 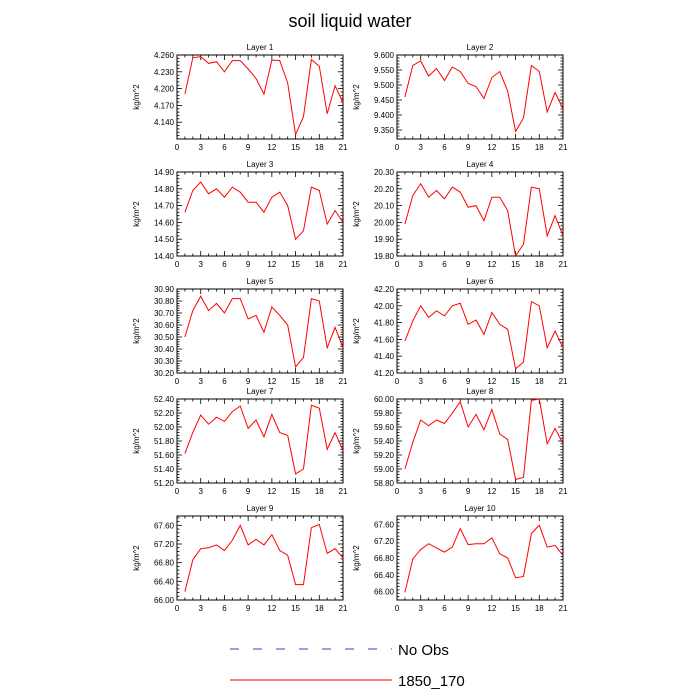 What do you see at coordinates (260, 281) in the screenshot?
I see `layer-5-title: Layer 5` at bounding box center [260, 281].